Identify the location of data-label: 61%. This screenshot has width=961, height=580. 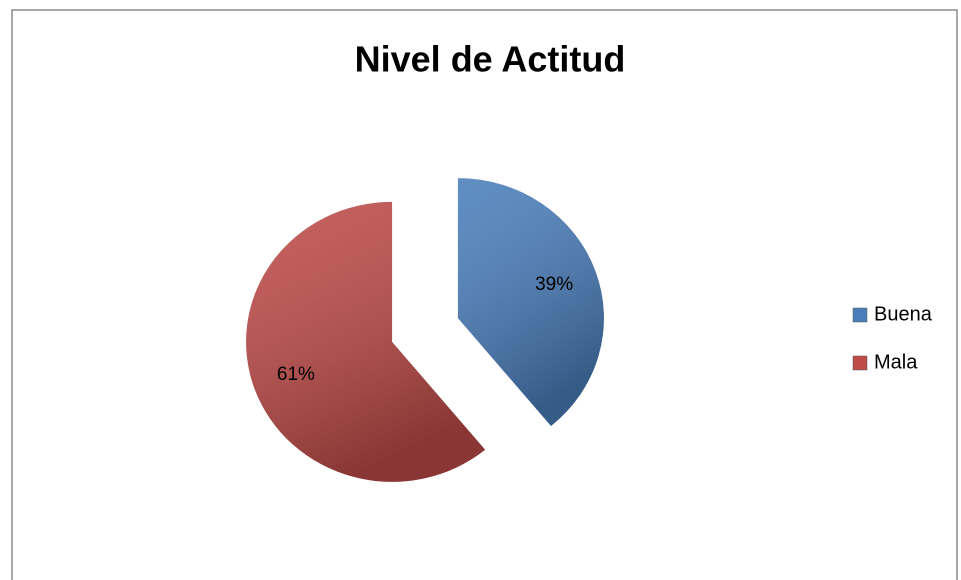
(296, 374).